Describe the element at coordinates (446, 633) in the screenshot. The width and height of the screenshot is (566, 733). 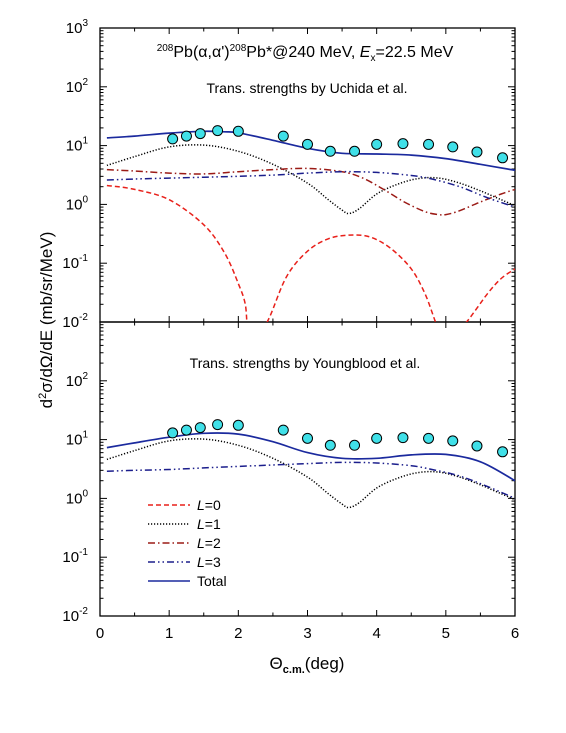
I see `x-tick-label: 5` at that location.